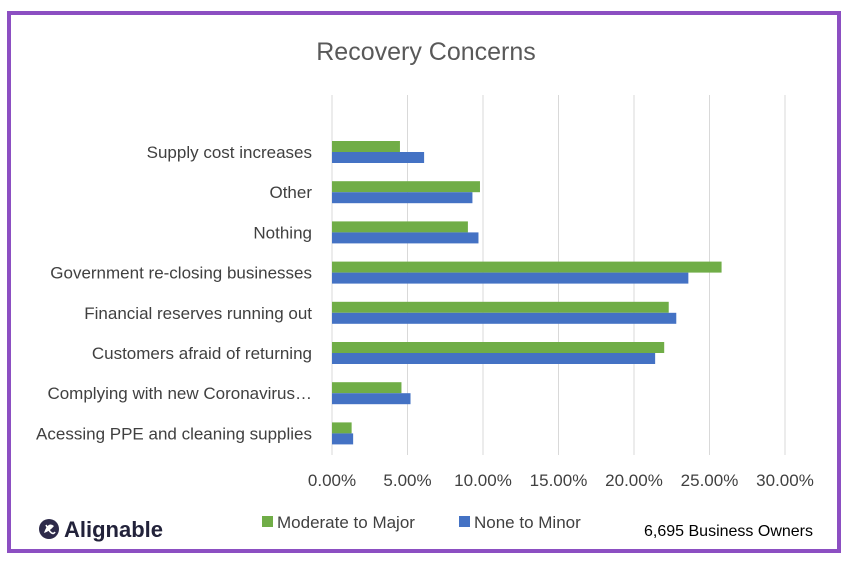 Image resolution: width=848 pixels, height=564 pixels. I want to click on category-label: Customers afraid of returning, so click(202, 353).